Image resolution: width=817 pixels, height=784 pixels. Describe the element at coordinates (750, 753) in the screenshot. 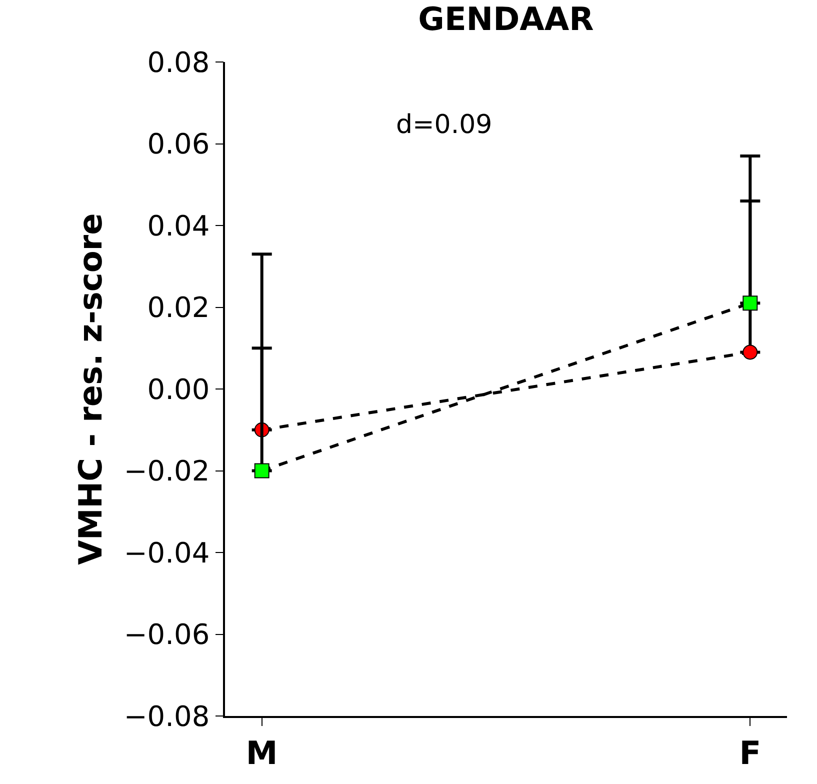

I see `x-tick-label: F` at that location.